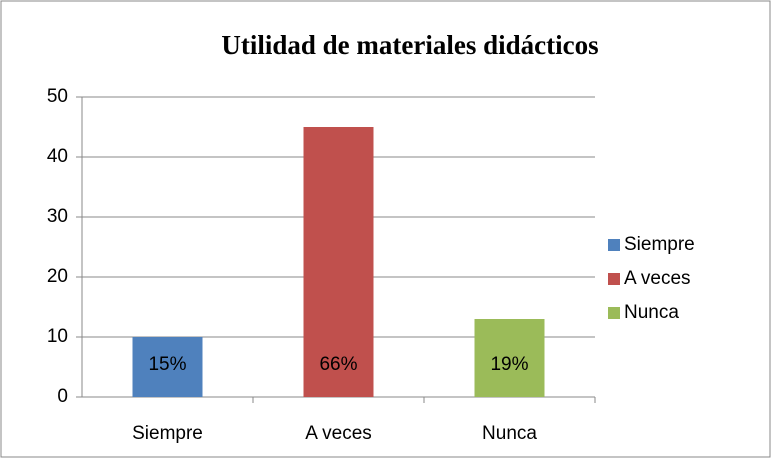  I want to click on chart-title: Utilidad de materiales didácticos, so click(409, 45).